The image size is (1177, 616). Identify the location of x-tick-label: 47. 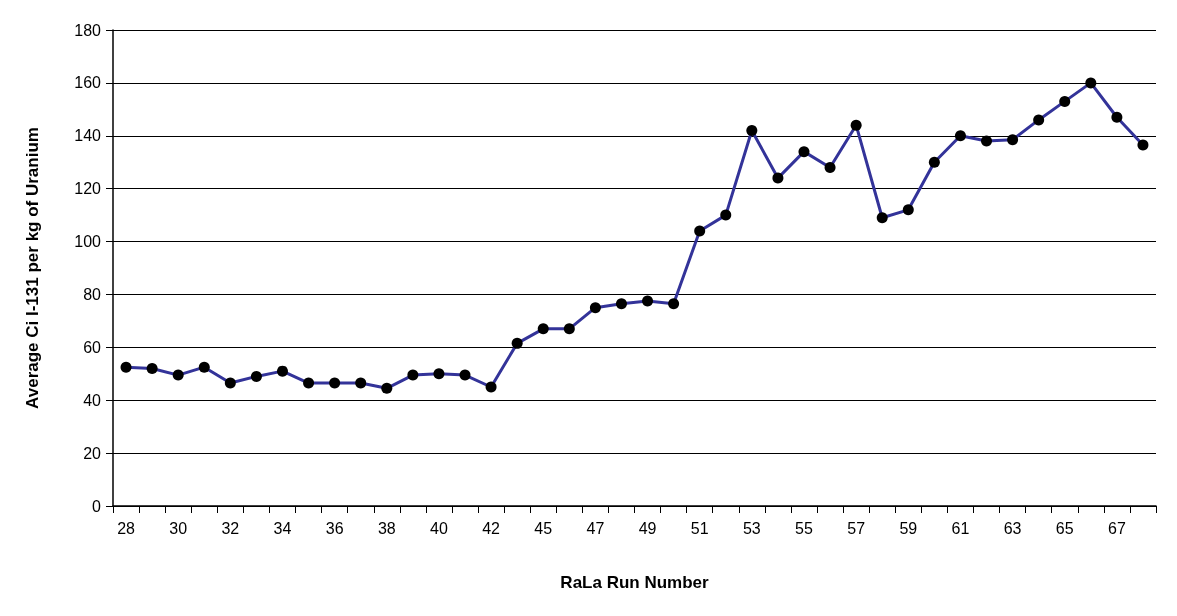
(595, 528).